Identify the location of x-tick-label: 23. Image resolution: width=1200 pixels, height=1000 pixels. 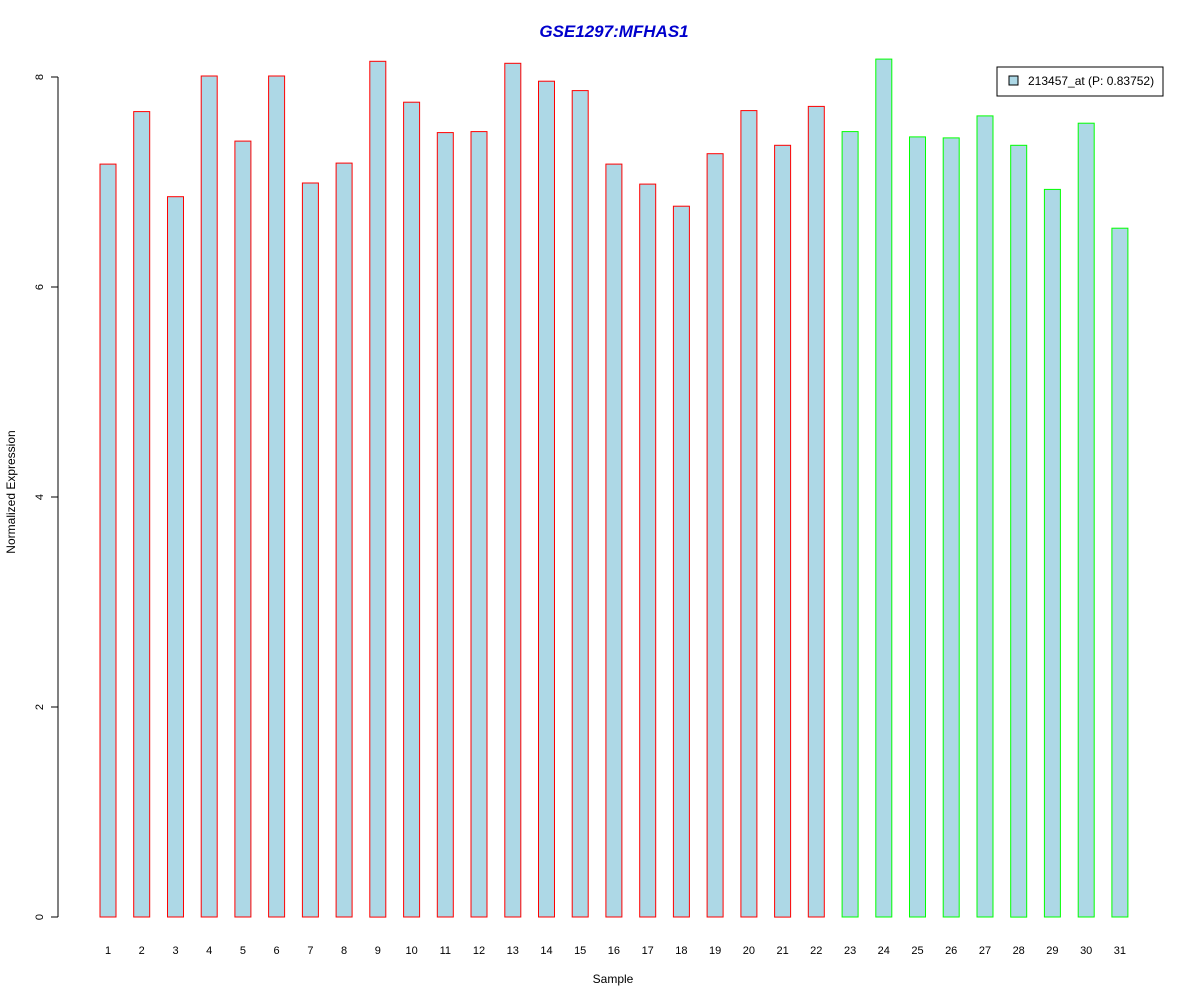
(850, 951).